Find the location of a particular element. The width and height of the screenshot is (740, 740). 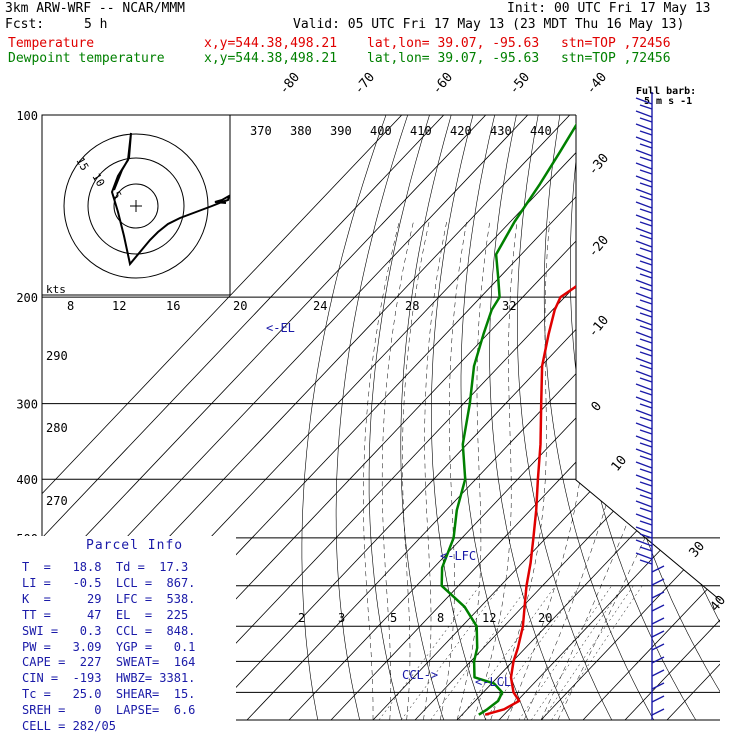

mixing-ratio-label: 5 is located at coordinates (393, 618).